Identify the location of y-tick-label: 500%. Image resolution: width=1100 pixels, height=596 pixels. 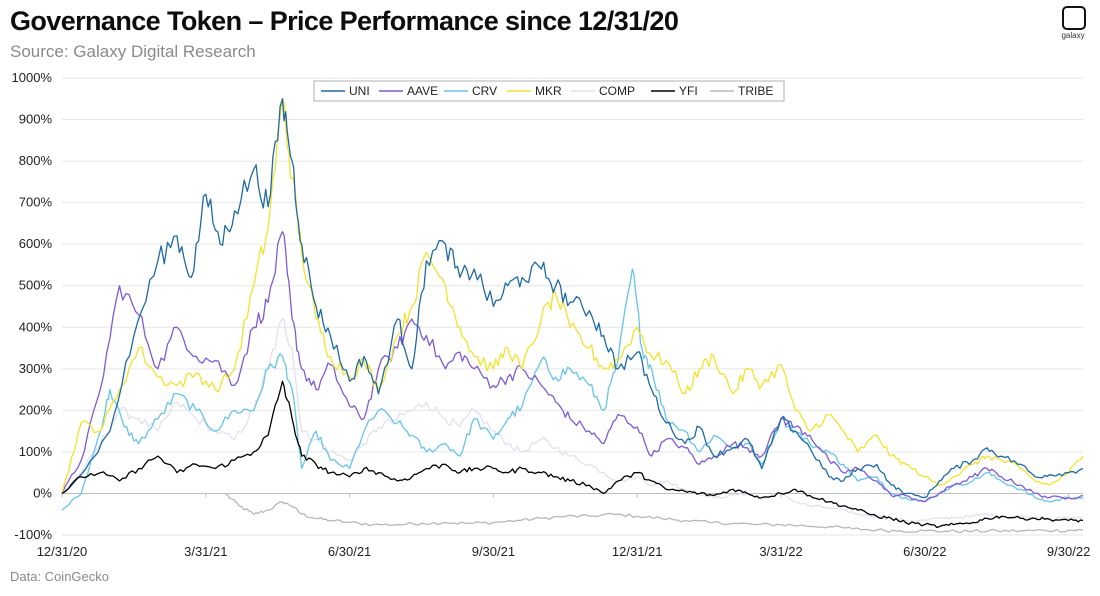
(36, 285).